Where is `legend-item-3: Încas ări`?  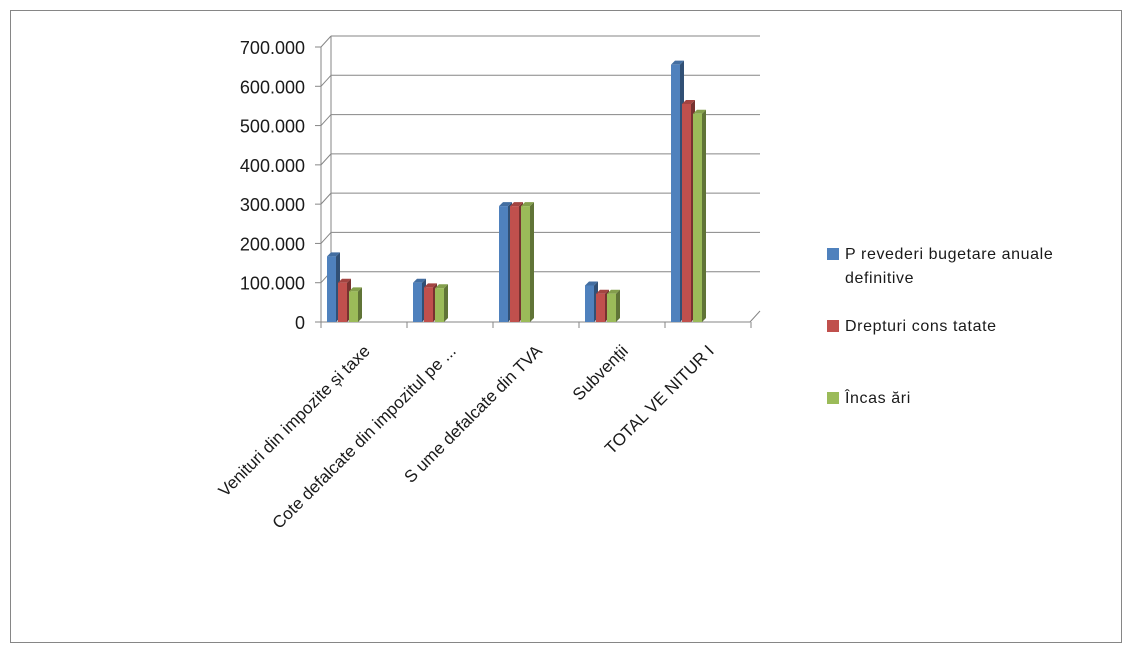 legend-item-3: Încas ări is located at coordinates (976, 399).